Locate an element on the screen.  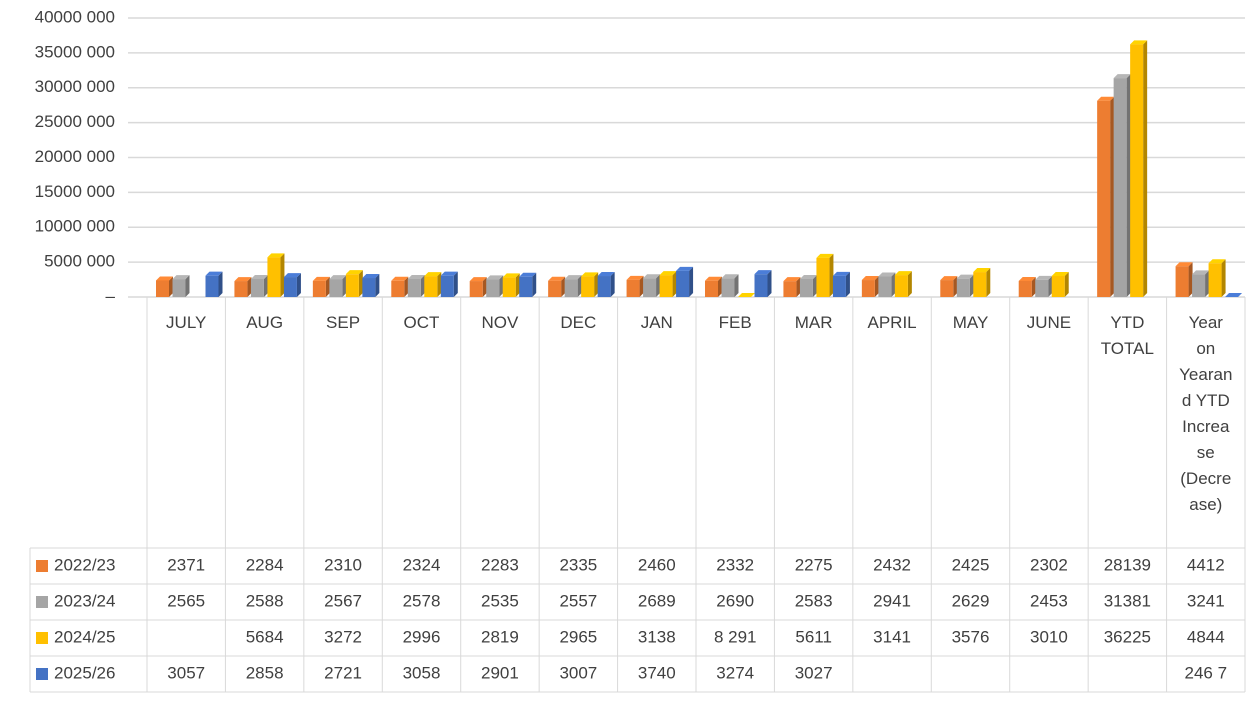
table-cell: 2629 is located at coordinates (971, 600).